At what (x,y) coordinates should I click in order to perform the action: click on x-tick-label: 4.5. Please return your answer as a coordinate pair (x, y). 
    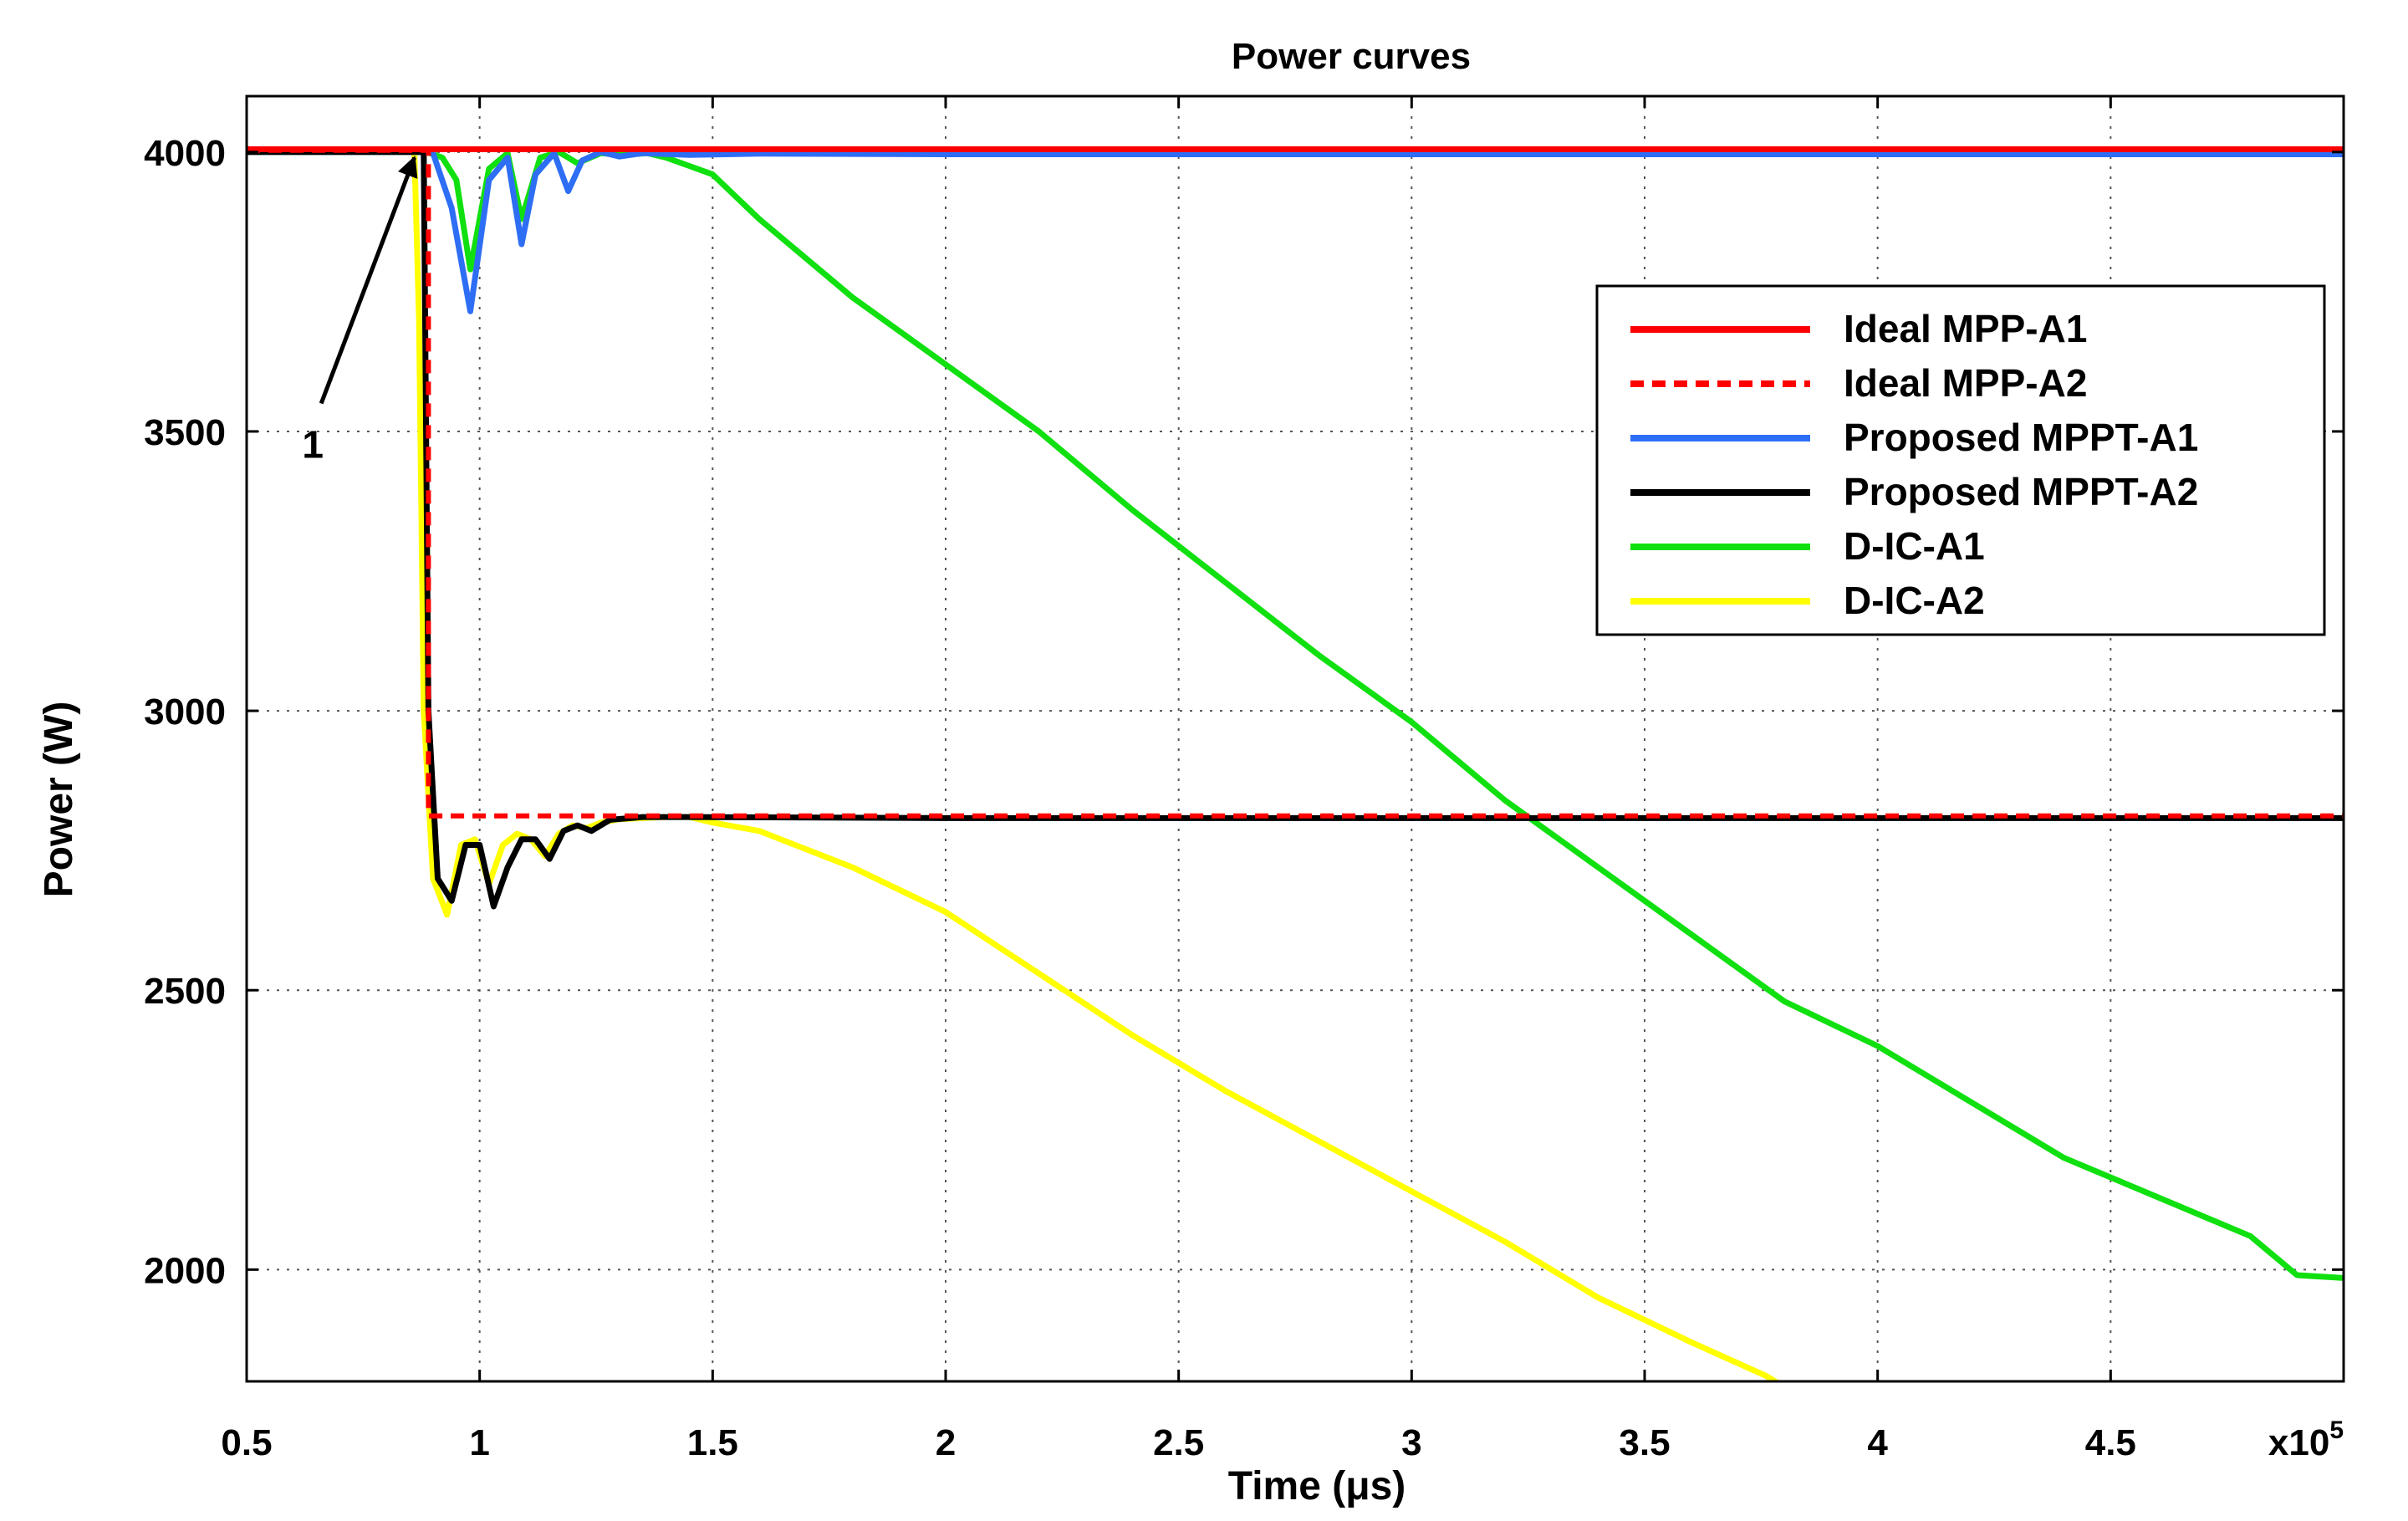
    Looking at the image, I should click on (2110, 1442).